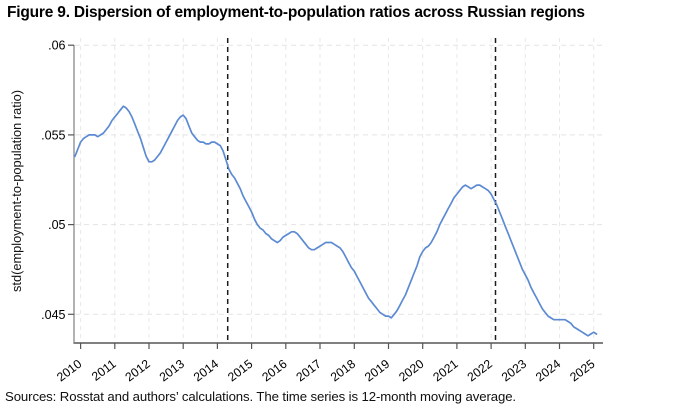  What do you see at coordinates (69, 371) in the screenshot?
I see `x-tick-label: 2010` at bounding box center [69, 371].